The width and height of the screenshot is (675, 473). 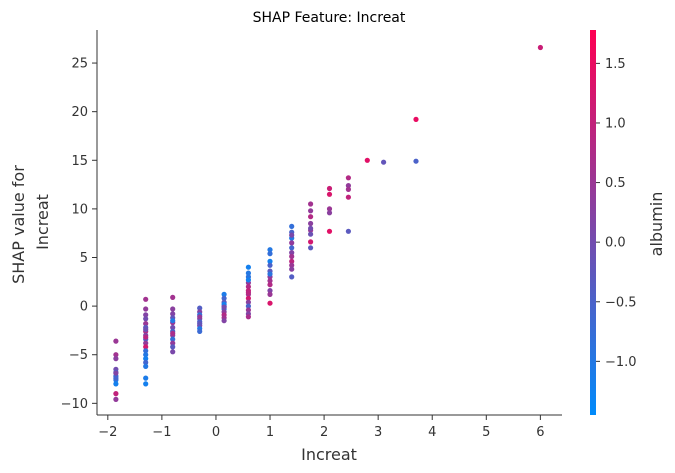 What do you see at coordinates (107, 432) in the screenshot?
I see `x-tick-label: −2` at bounding box center [107, 432].